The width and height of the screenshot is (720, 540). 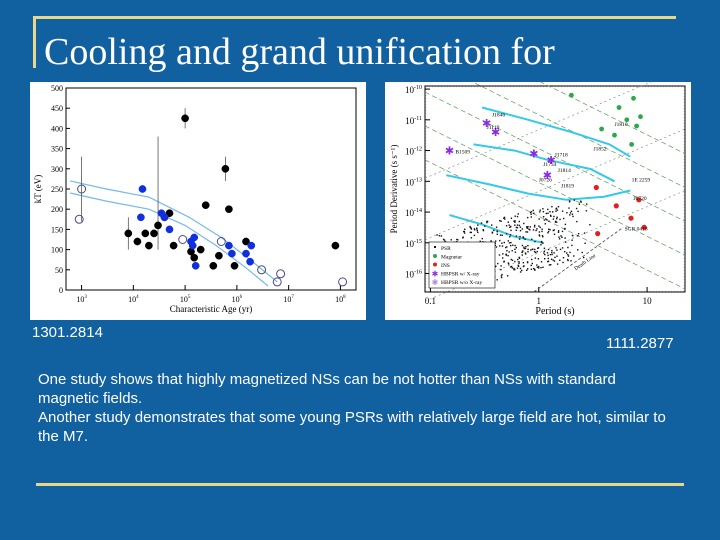 I want to click on y-tick-label: 10-15, so click(x=413, y=244).